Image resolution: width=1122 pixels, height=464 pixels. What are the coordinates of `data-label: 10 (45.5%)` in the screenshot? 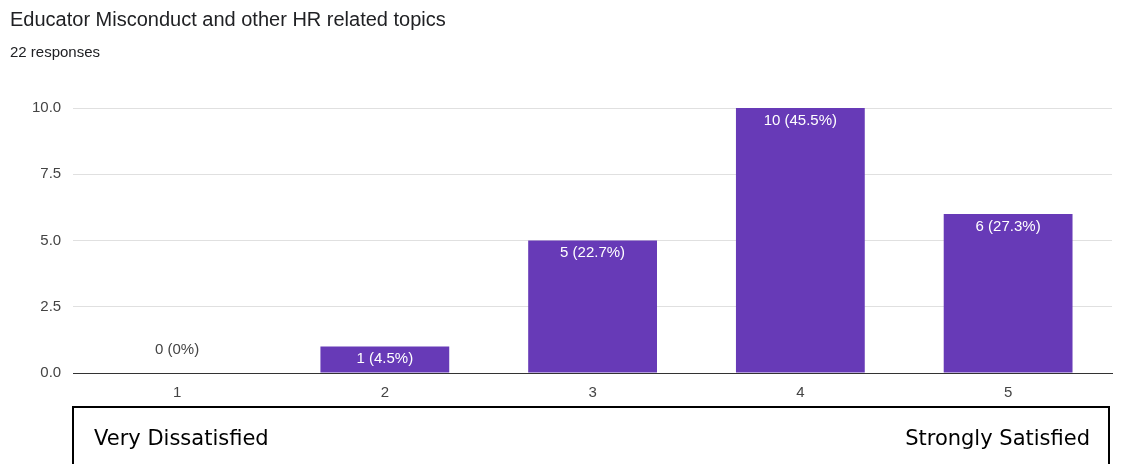 It's located at (800, 119).